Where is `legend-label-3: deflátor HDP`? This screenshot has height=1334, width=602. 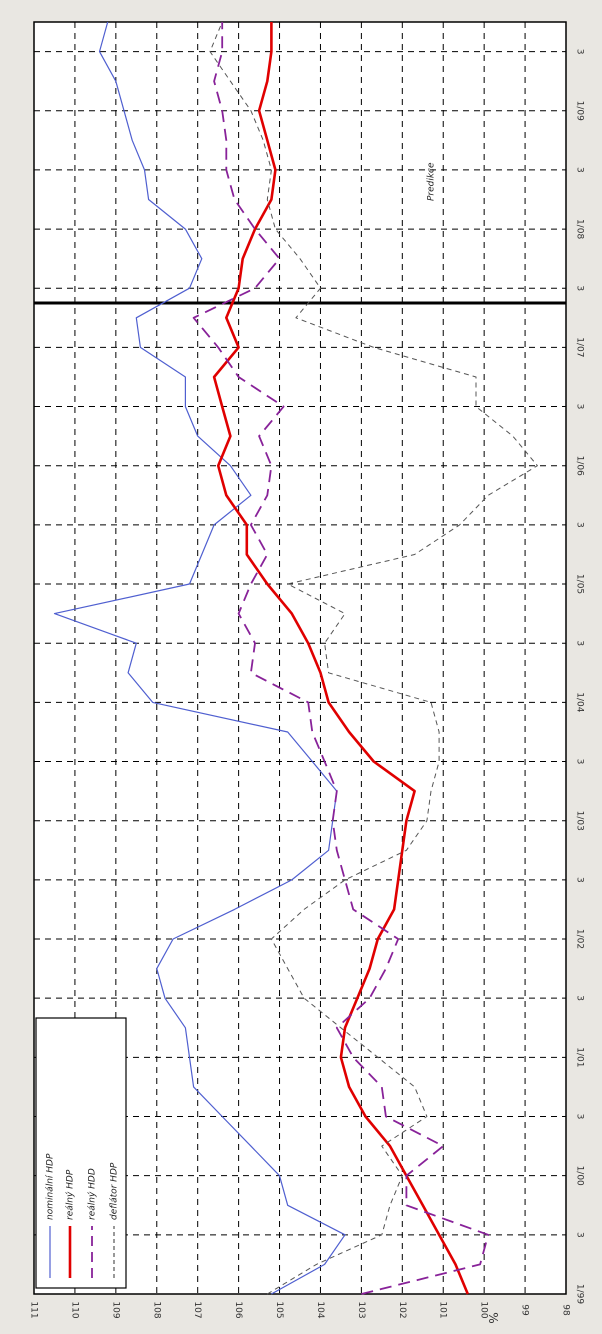 legend-label-3: deflátor HDP is located at coordinates (115, 1191).